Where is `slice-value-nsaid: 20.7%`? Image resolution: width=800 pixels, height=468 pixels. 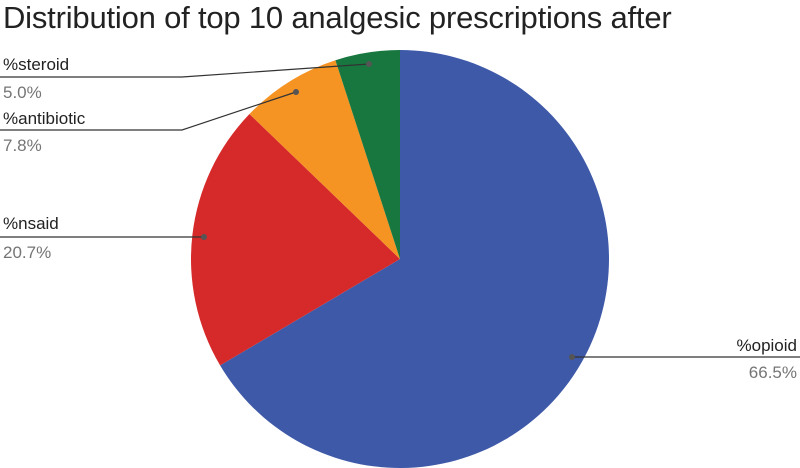
slice-value-nsaid: 20.7% is located at coordinates (27, 252).